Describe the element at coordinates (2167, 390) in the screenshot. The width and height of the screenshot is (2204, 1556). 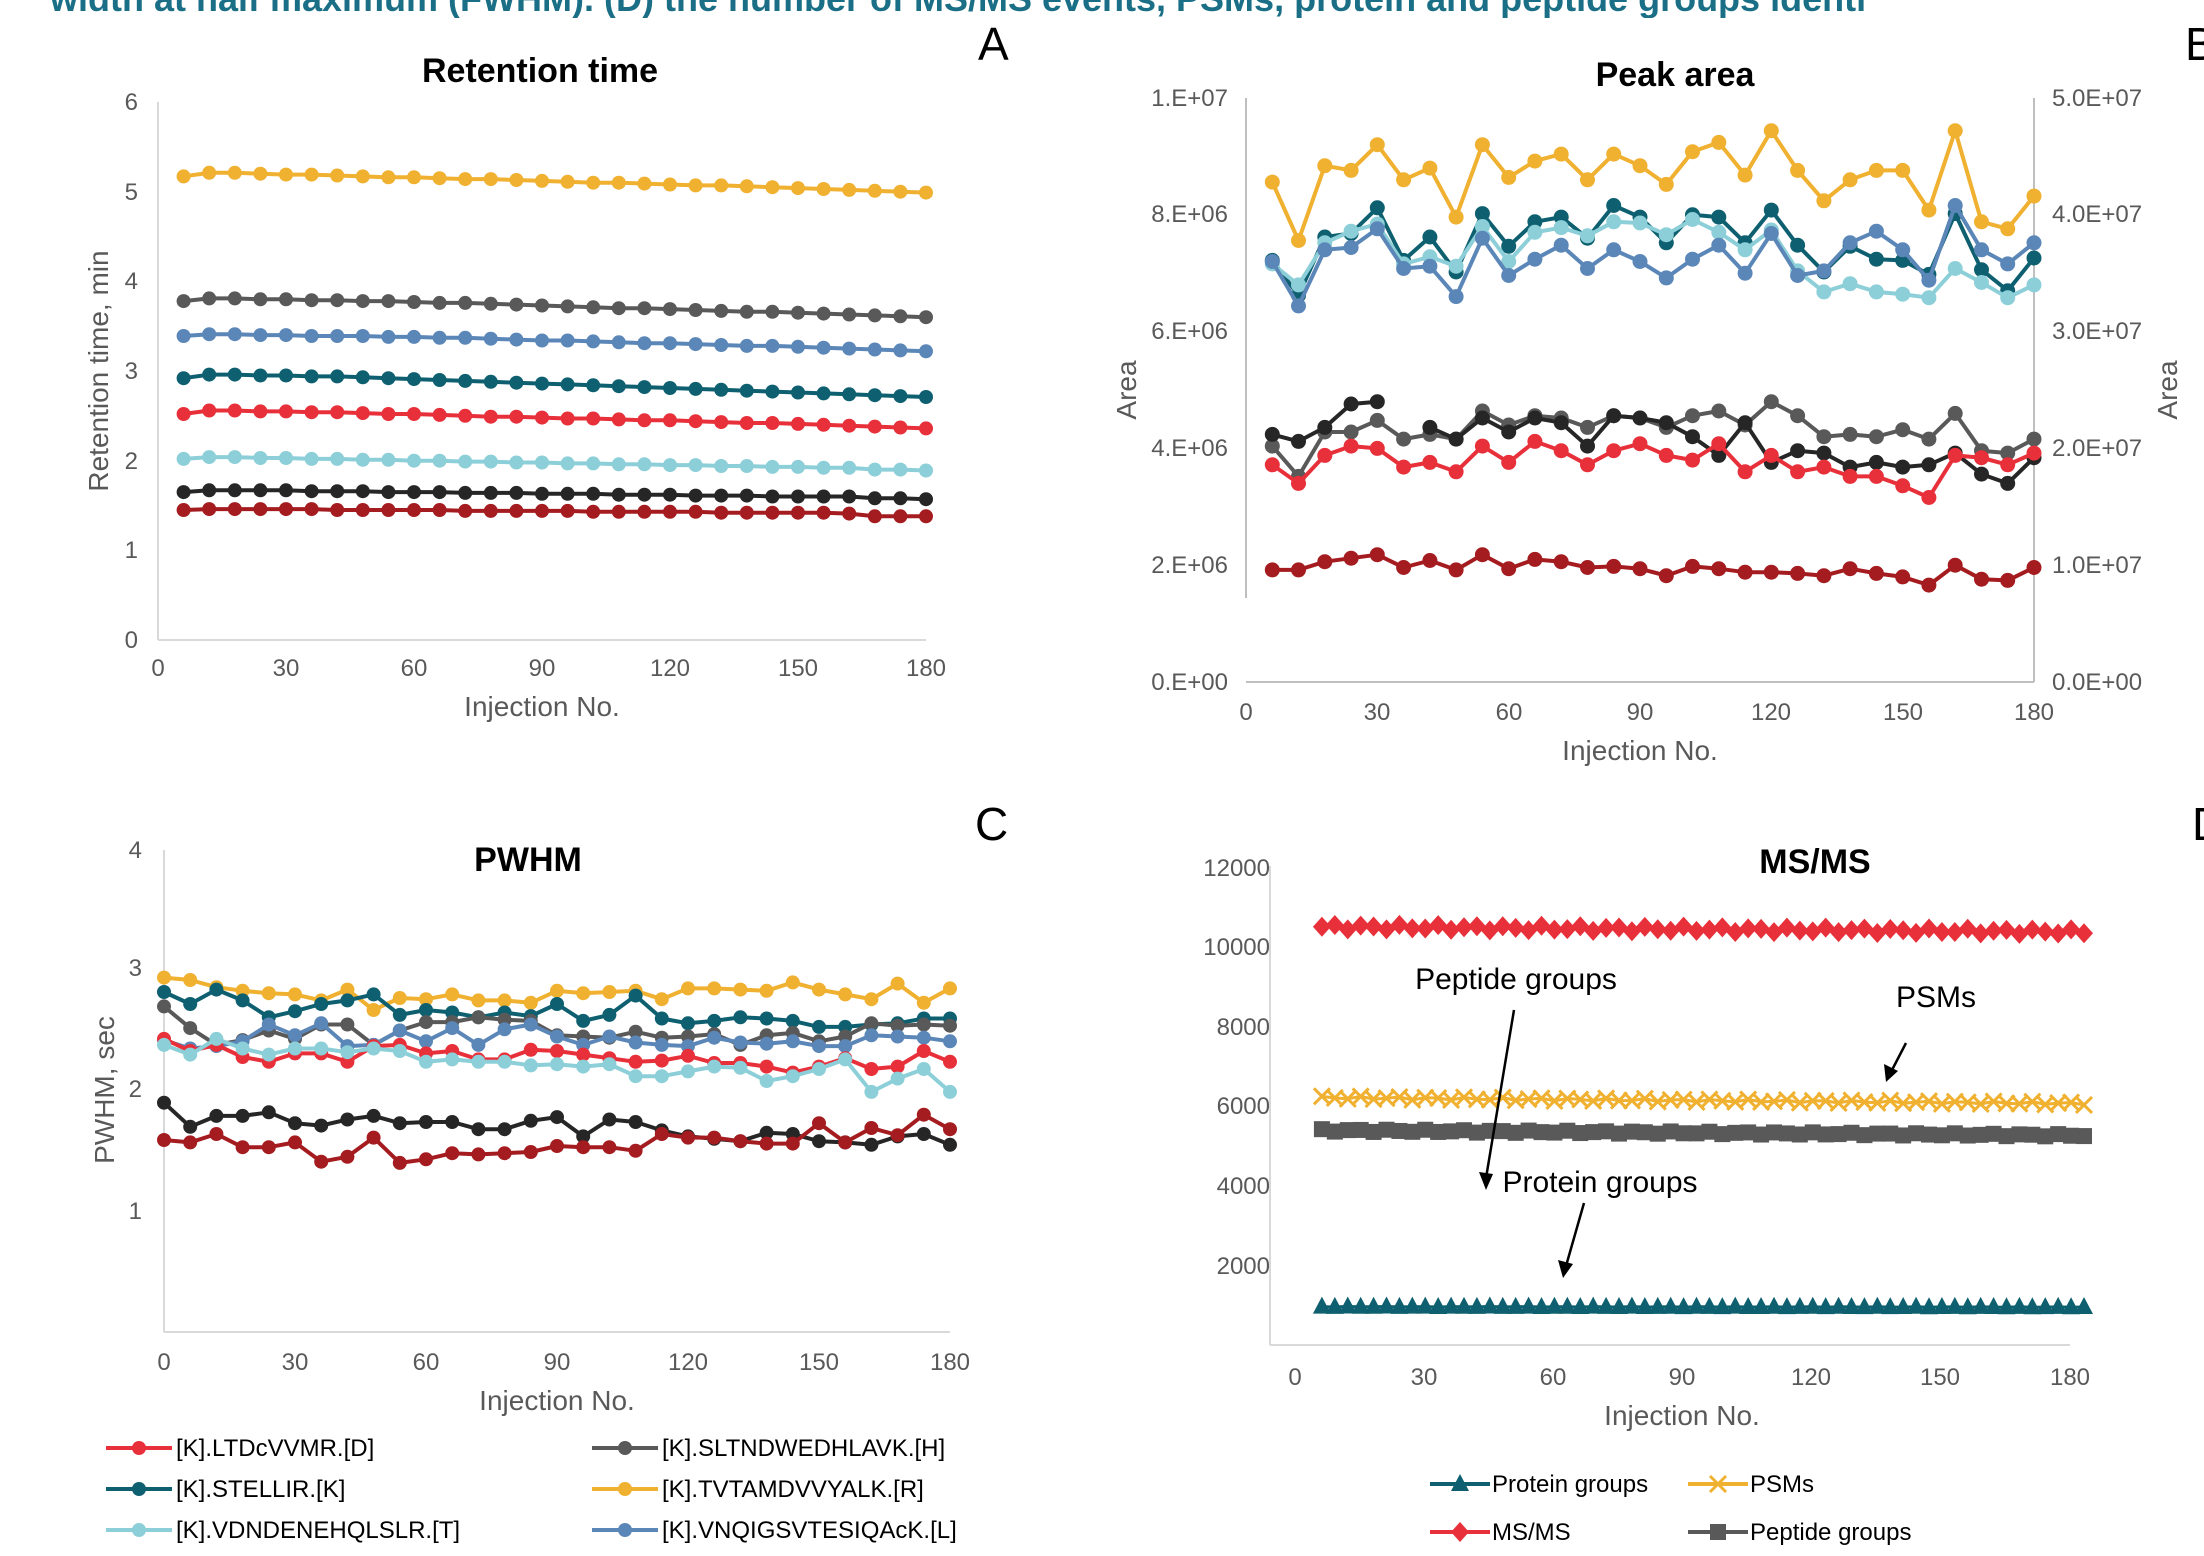
I see `y2-axis-label: Area` at that location.